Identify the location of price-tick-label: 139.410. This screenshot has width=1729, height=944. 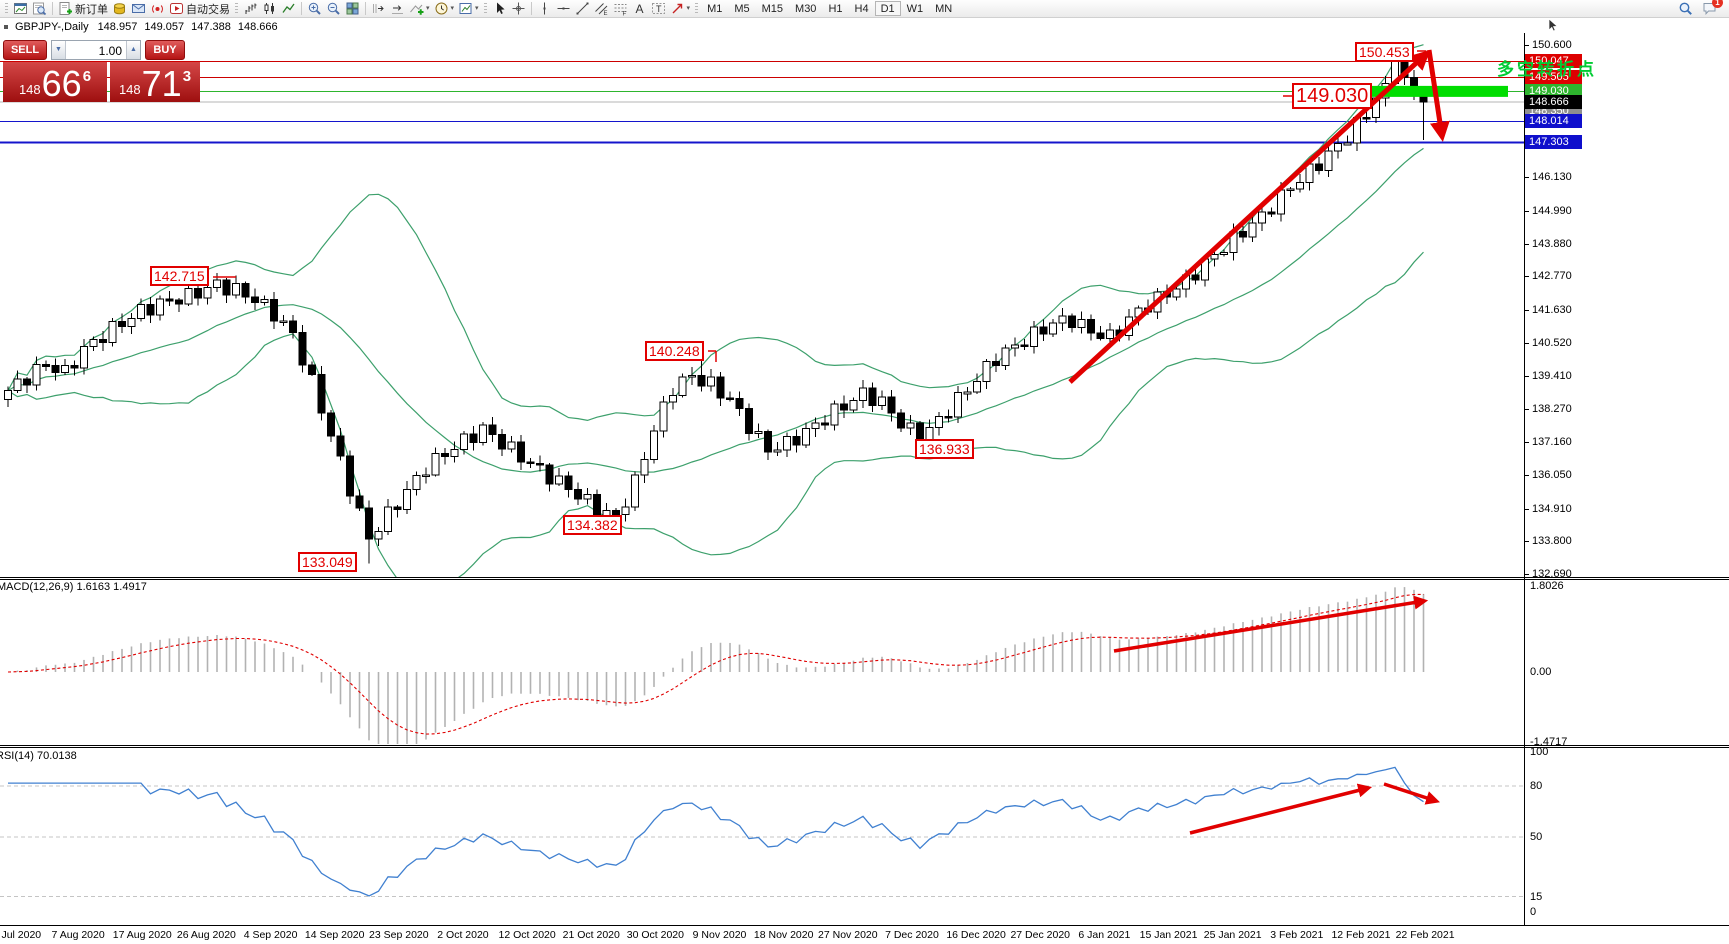
(1552, 375).